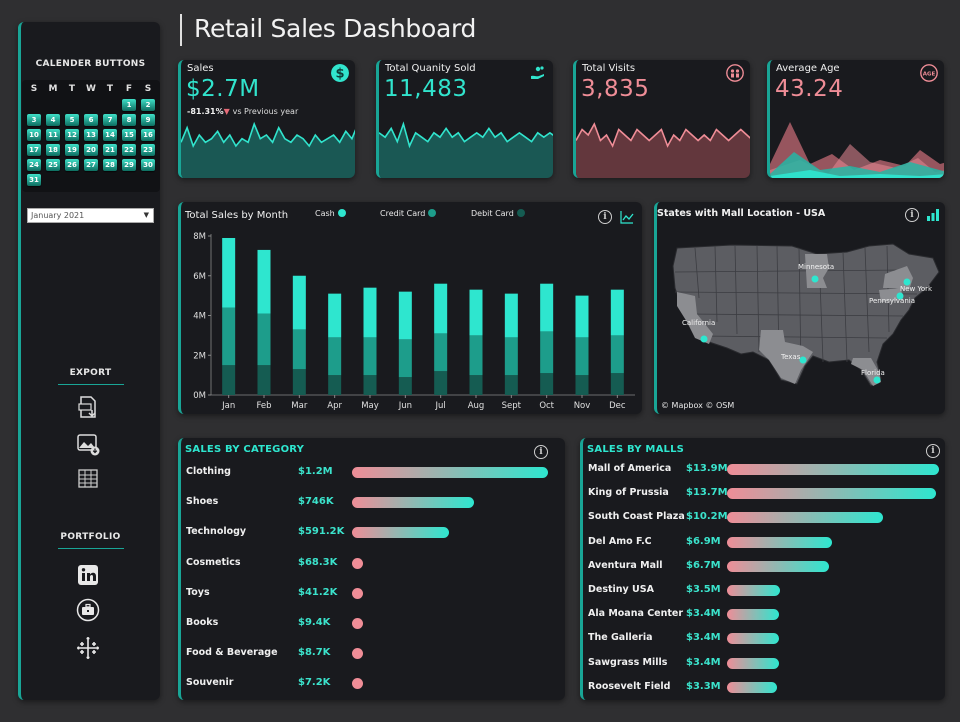  What do you see at coordinates (72, 135) in the screenshot?
I see `calendar-day-button: 12` at bounding box center [72, 135].